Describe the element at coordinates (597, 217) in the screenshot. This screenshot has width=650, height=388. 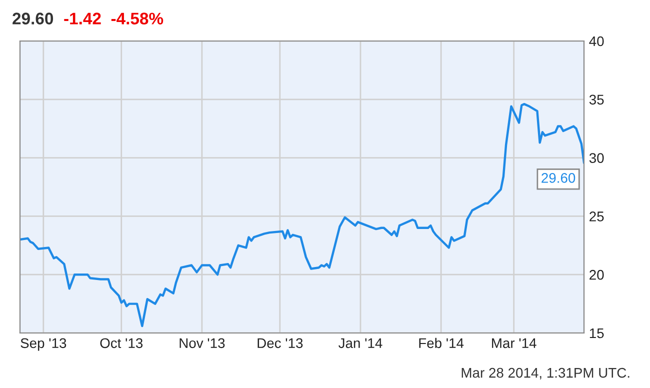
I see `y-tick-label: 25` at that location.